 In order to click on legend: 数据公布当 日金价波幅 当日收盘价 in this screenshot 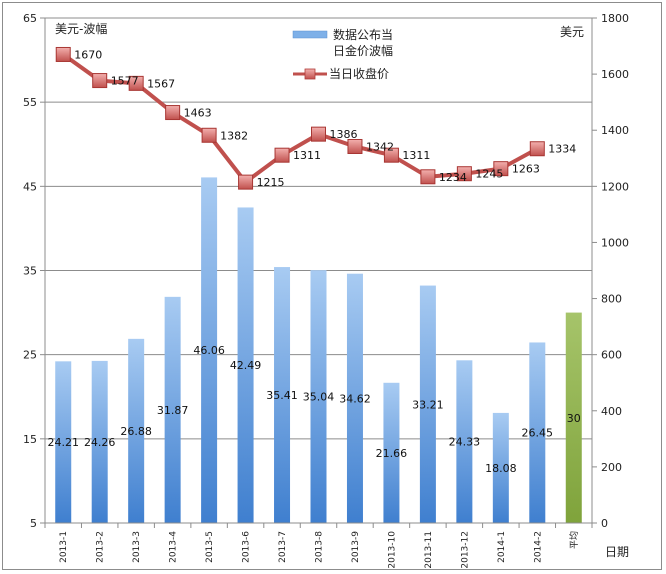, I will do `click(342, 54)`.